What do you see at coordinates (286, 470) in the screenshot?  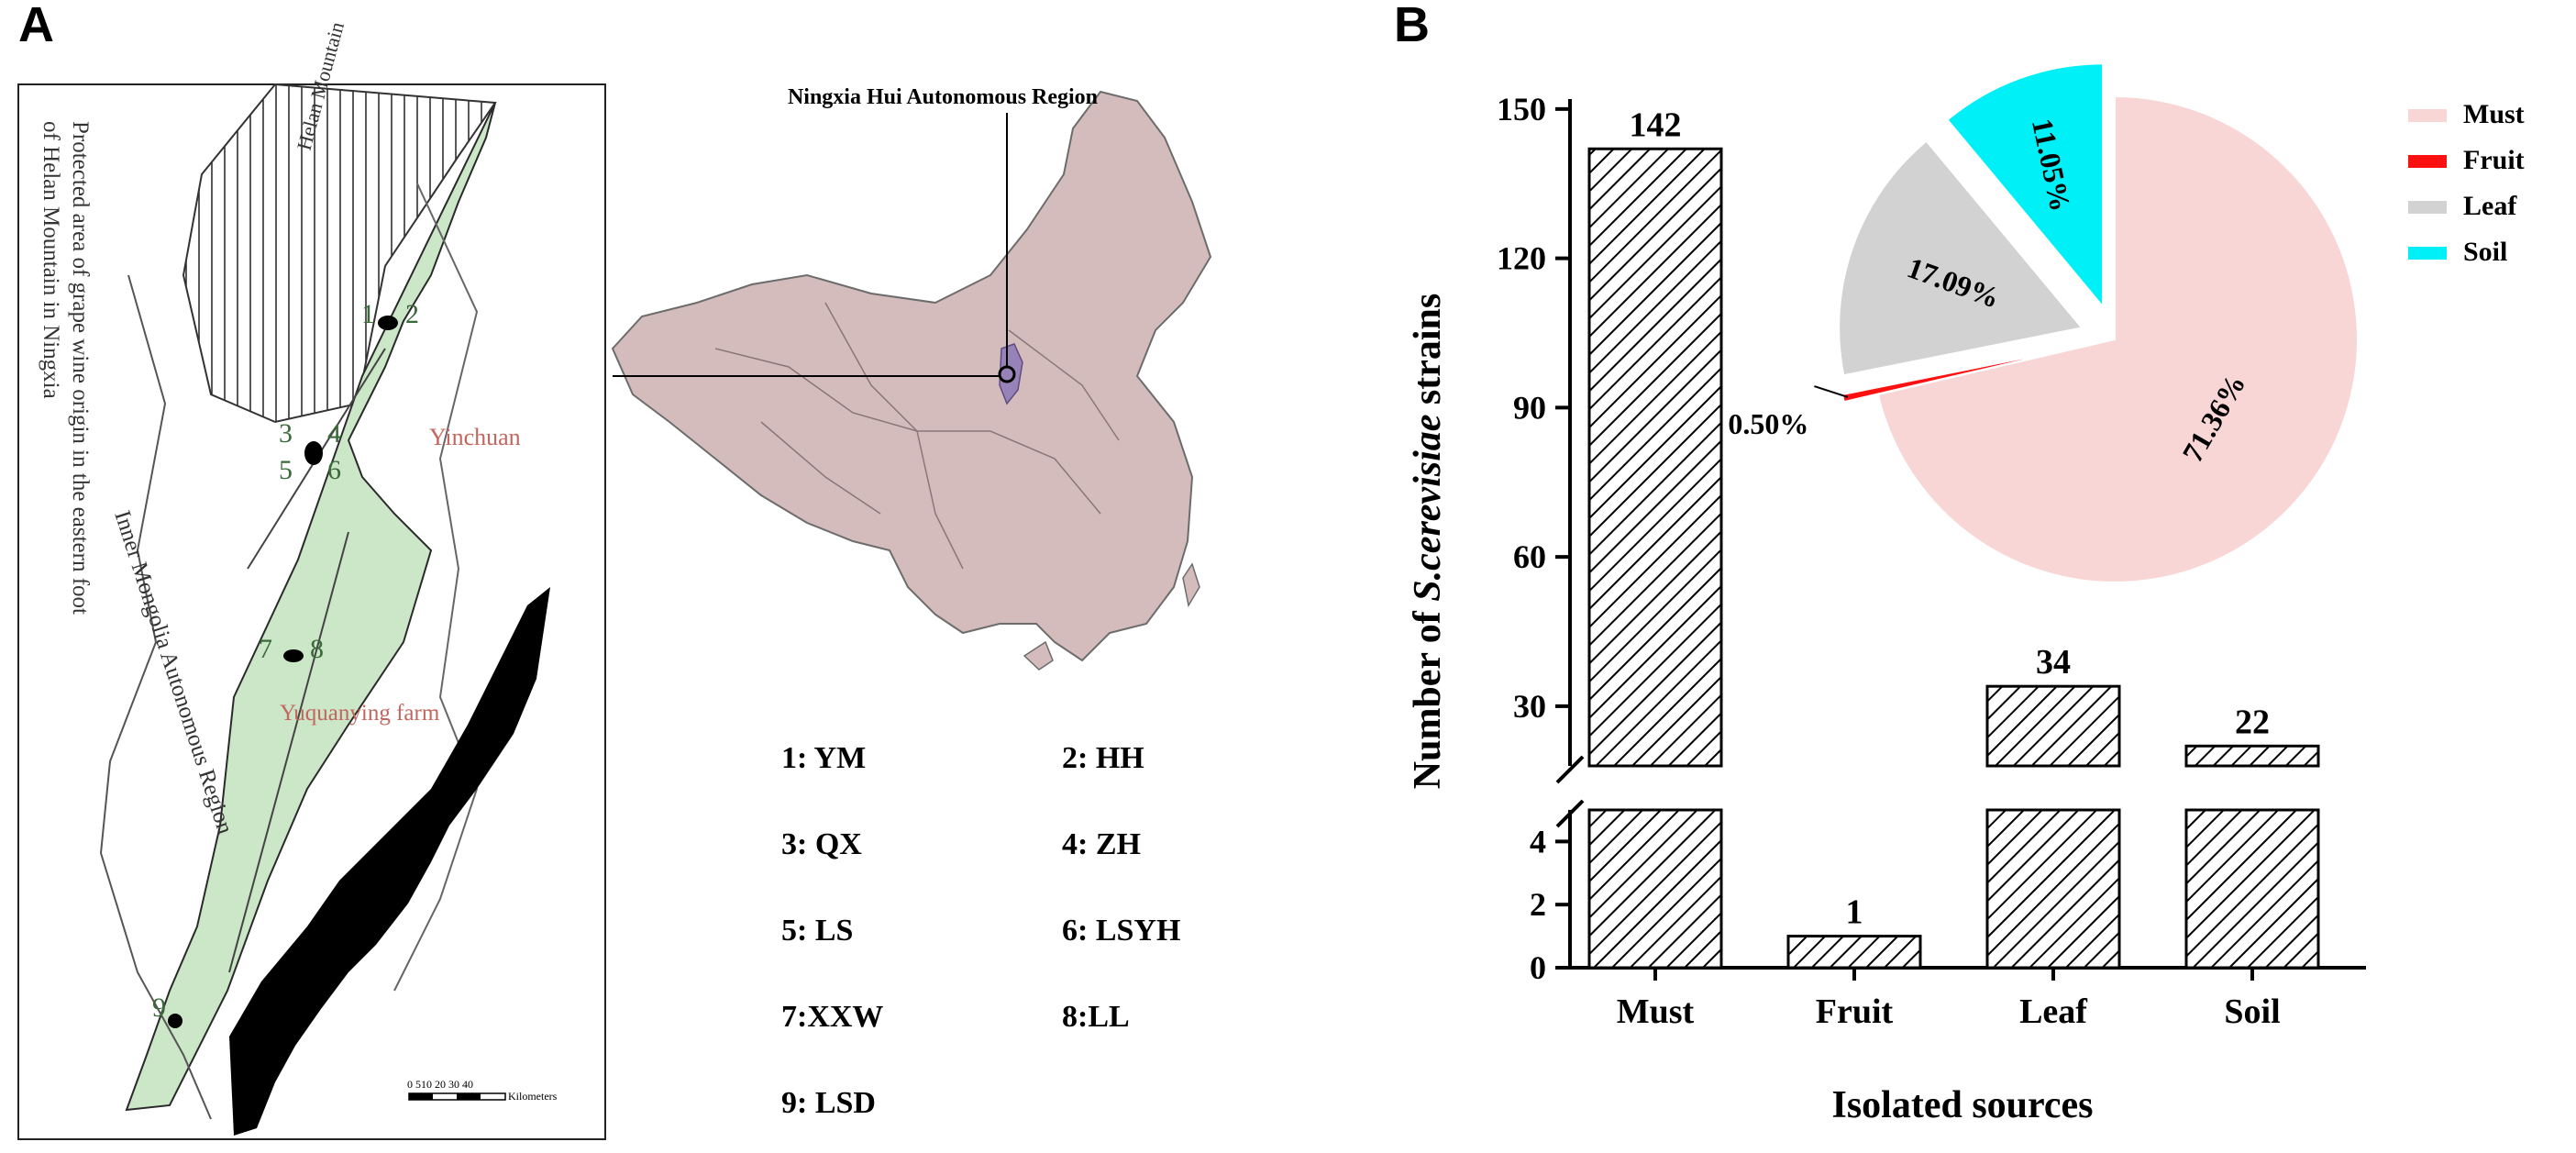 I see `site-number: 5` at bounding box center [286, 470].